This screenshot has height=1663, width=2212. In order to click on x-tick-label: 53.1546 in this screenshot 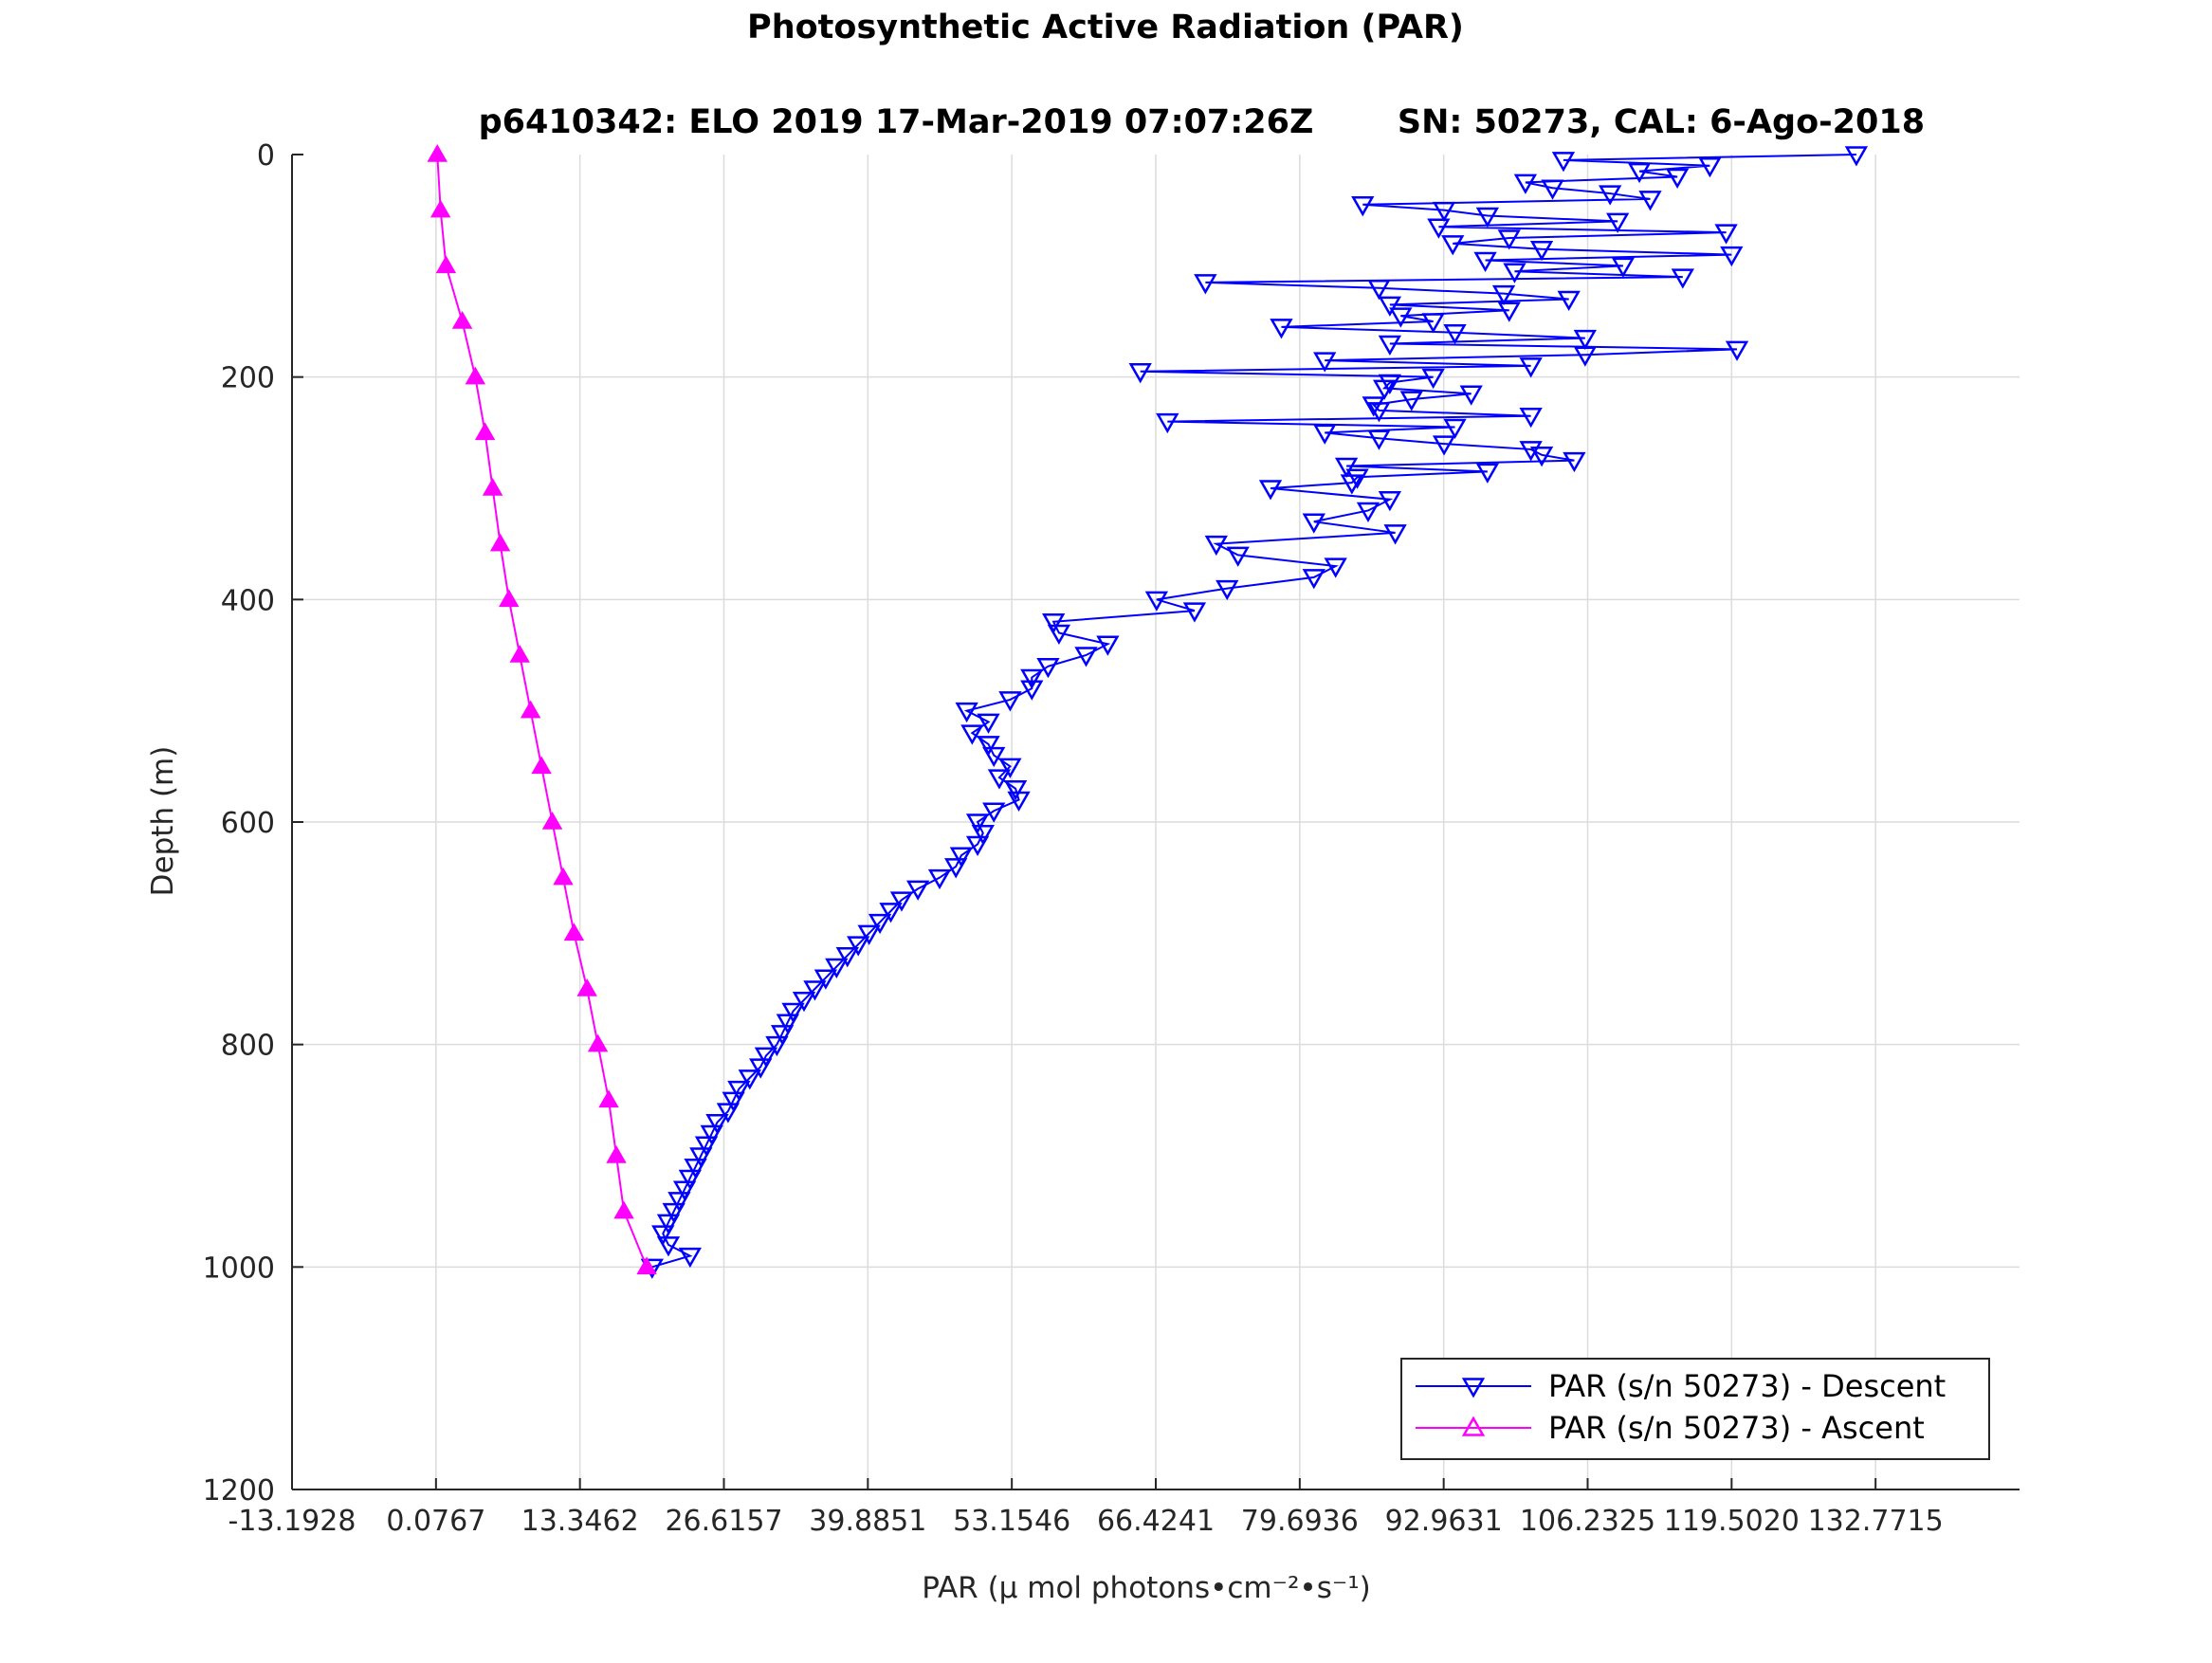, I will do `click(1012, 1522)`.